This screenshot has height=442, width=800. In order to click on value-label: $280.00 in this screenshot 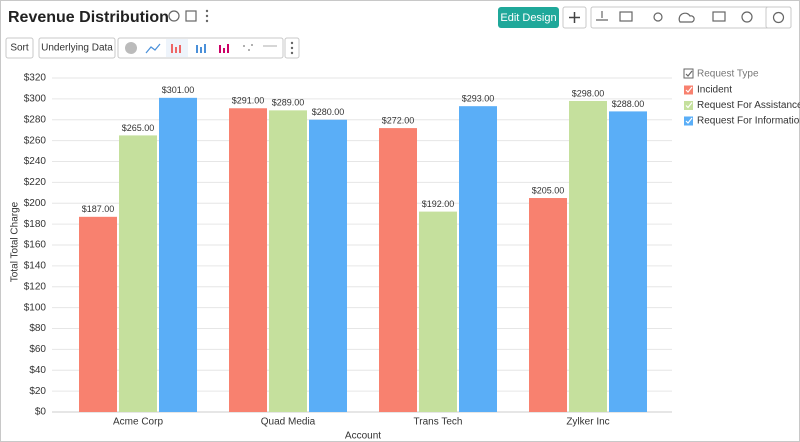, I will do `click(328, 112)`.